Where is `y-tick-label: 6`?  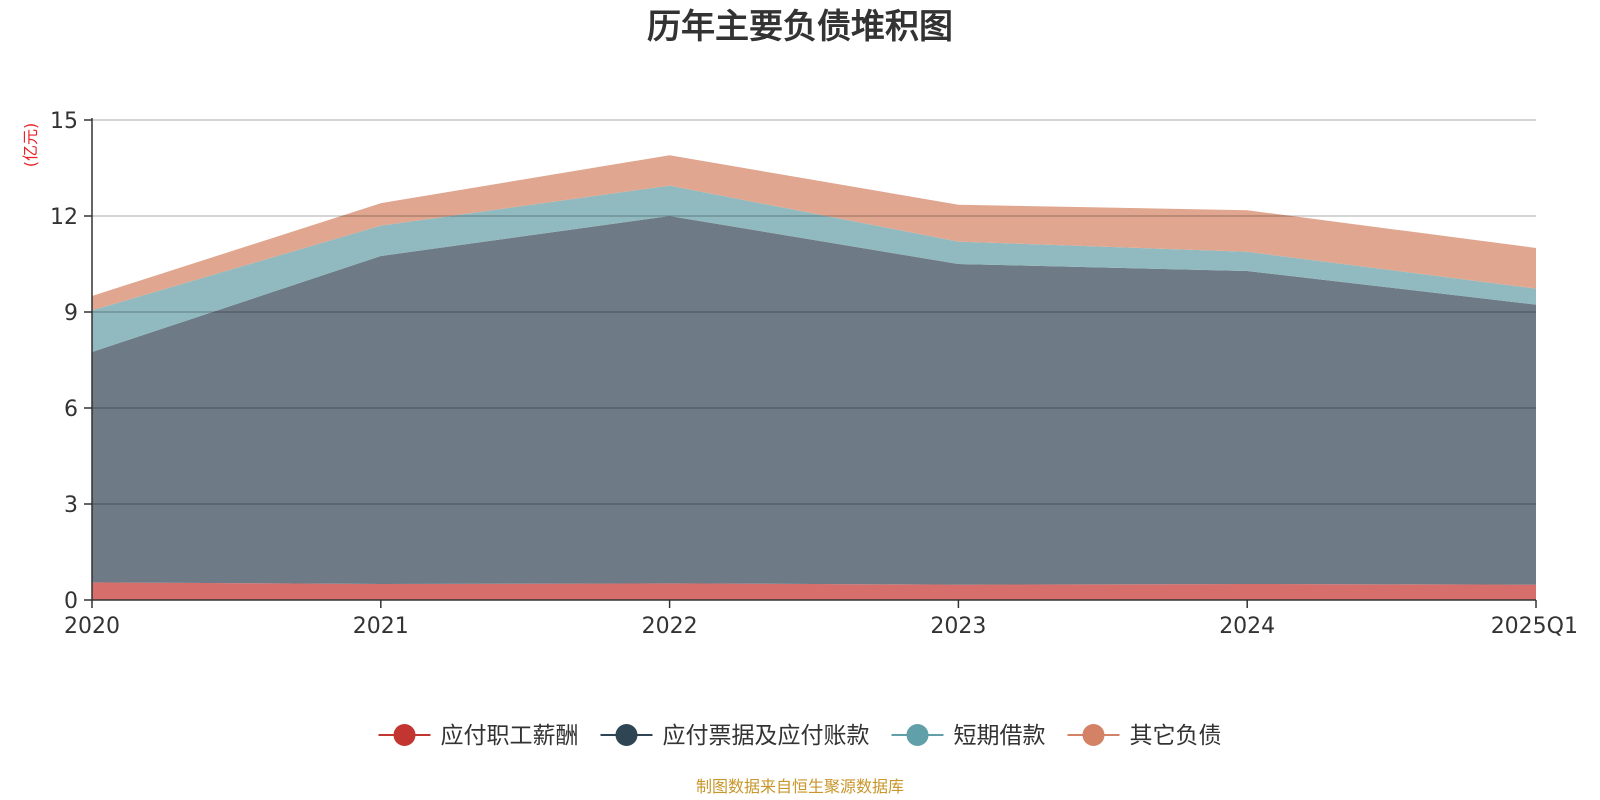
y-tick-label: 6 is located at coordinates (71, 409).